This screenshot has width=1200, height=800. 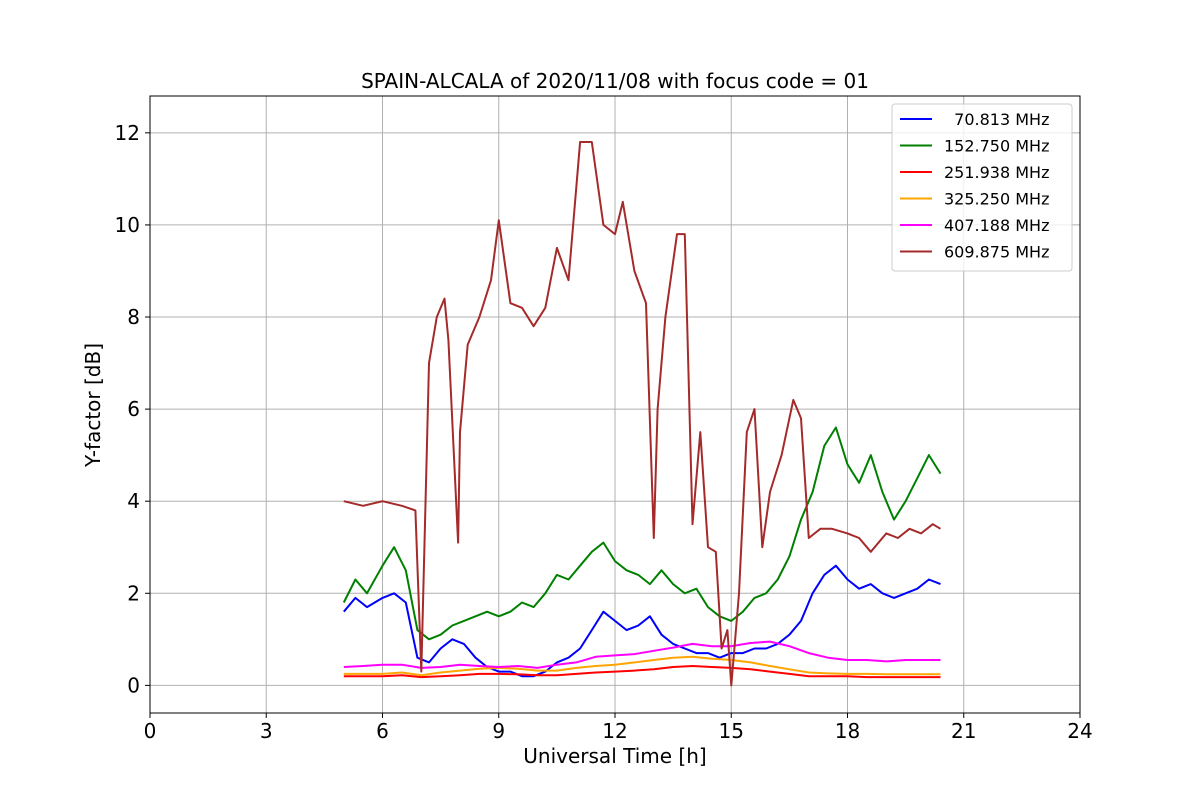 What do you see at coordinates (382, 731) in the screenshot?
I see `x-tick-label: 6` at bounding box center [382, 731].